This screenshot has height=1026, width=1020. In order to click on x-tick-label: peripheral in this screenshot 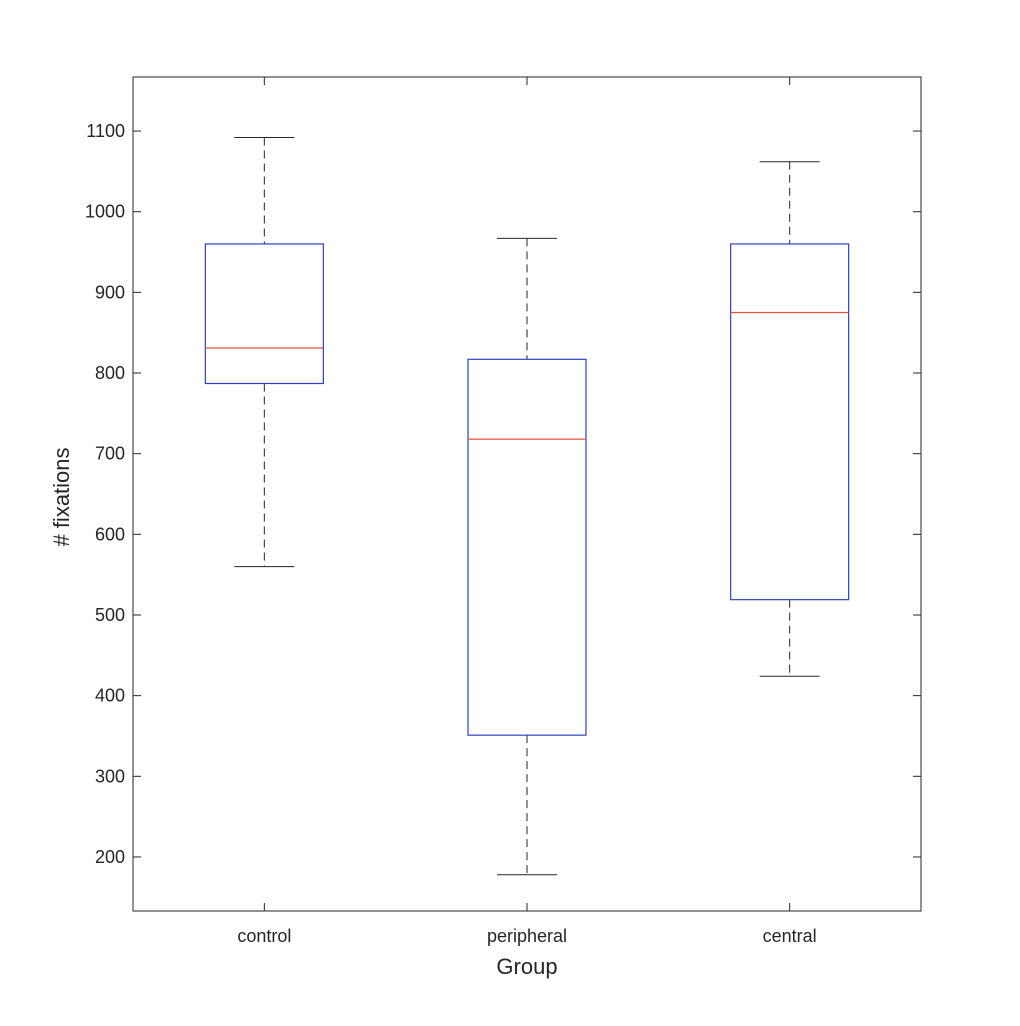, I will do `click(527, 936)`.